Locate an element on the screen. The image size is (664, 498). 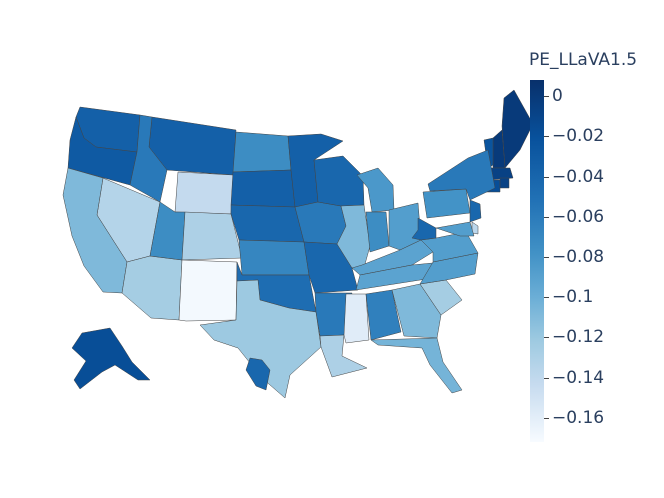
colorbar-tick-label: −0.02 is located at coordinates (578, 136).